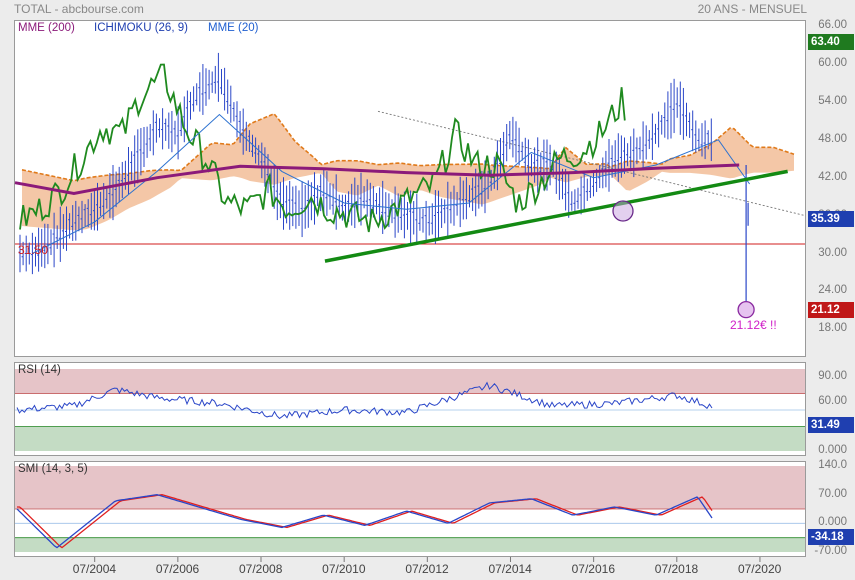 The width and height of the screenshot is (855, 580). I want to click on legend-rsi: RSI (14), so click(39, 370).